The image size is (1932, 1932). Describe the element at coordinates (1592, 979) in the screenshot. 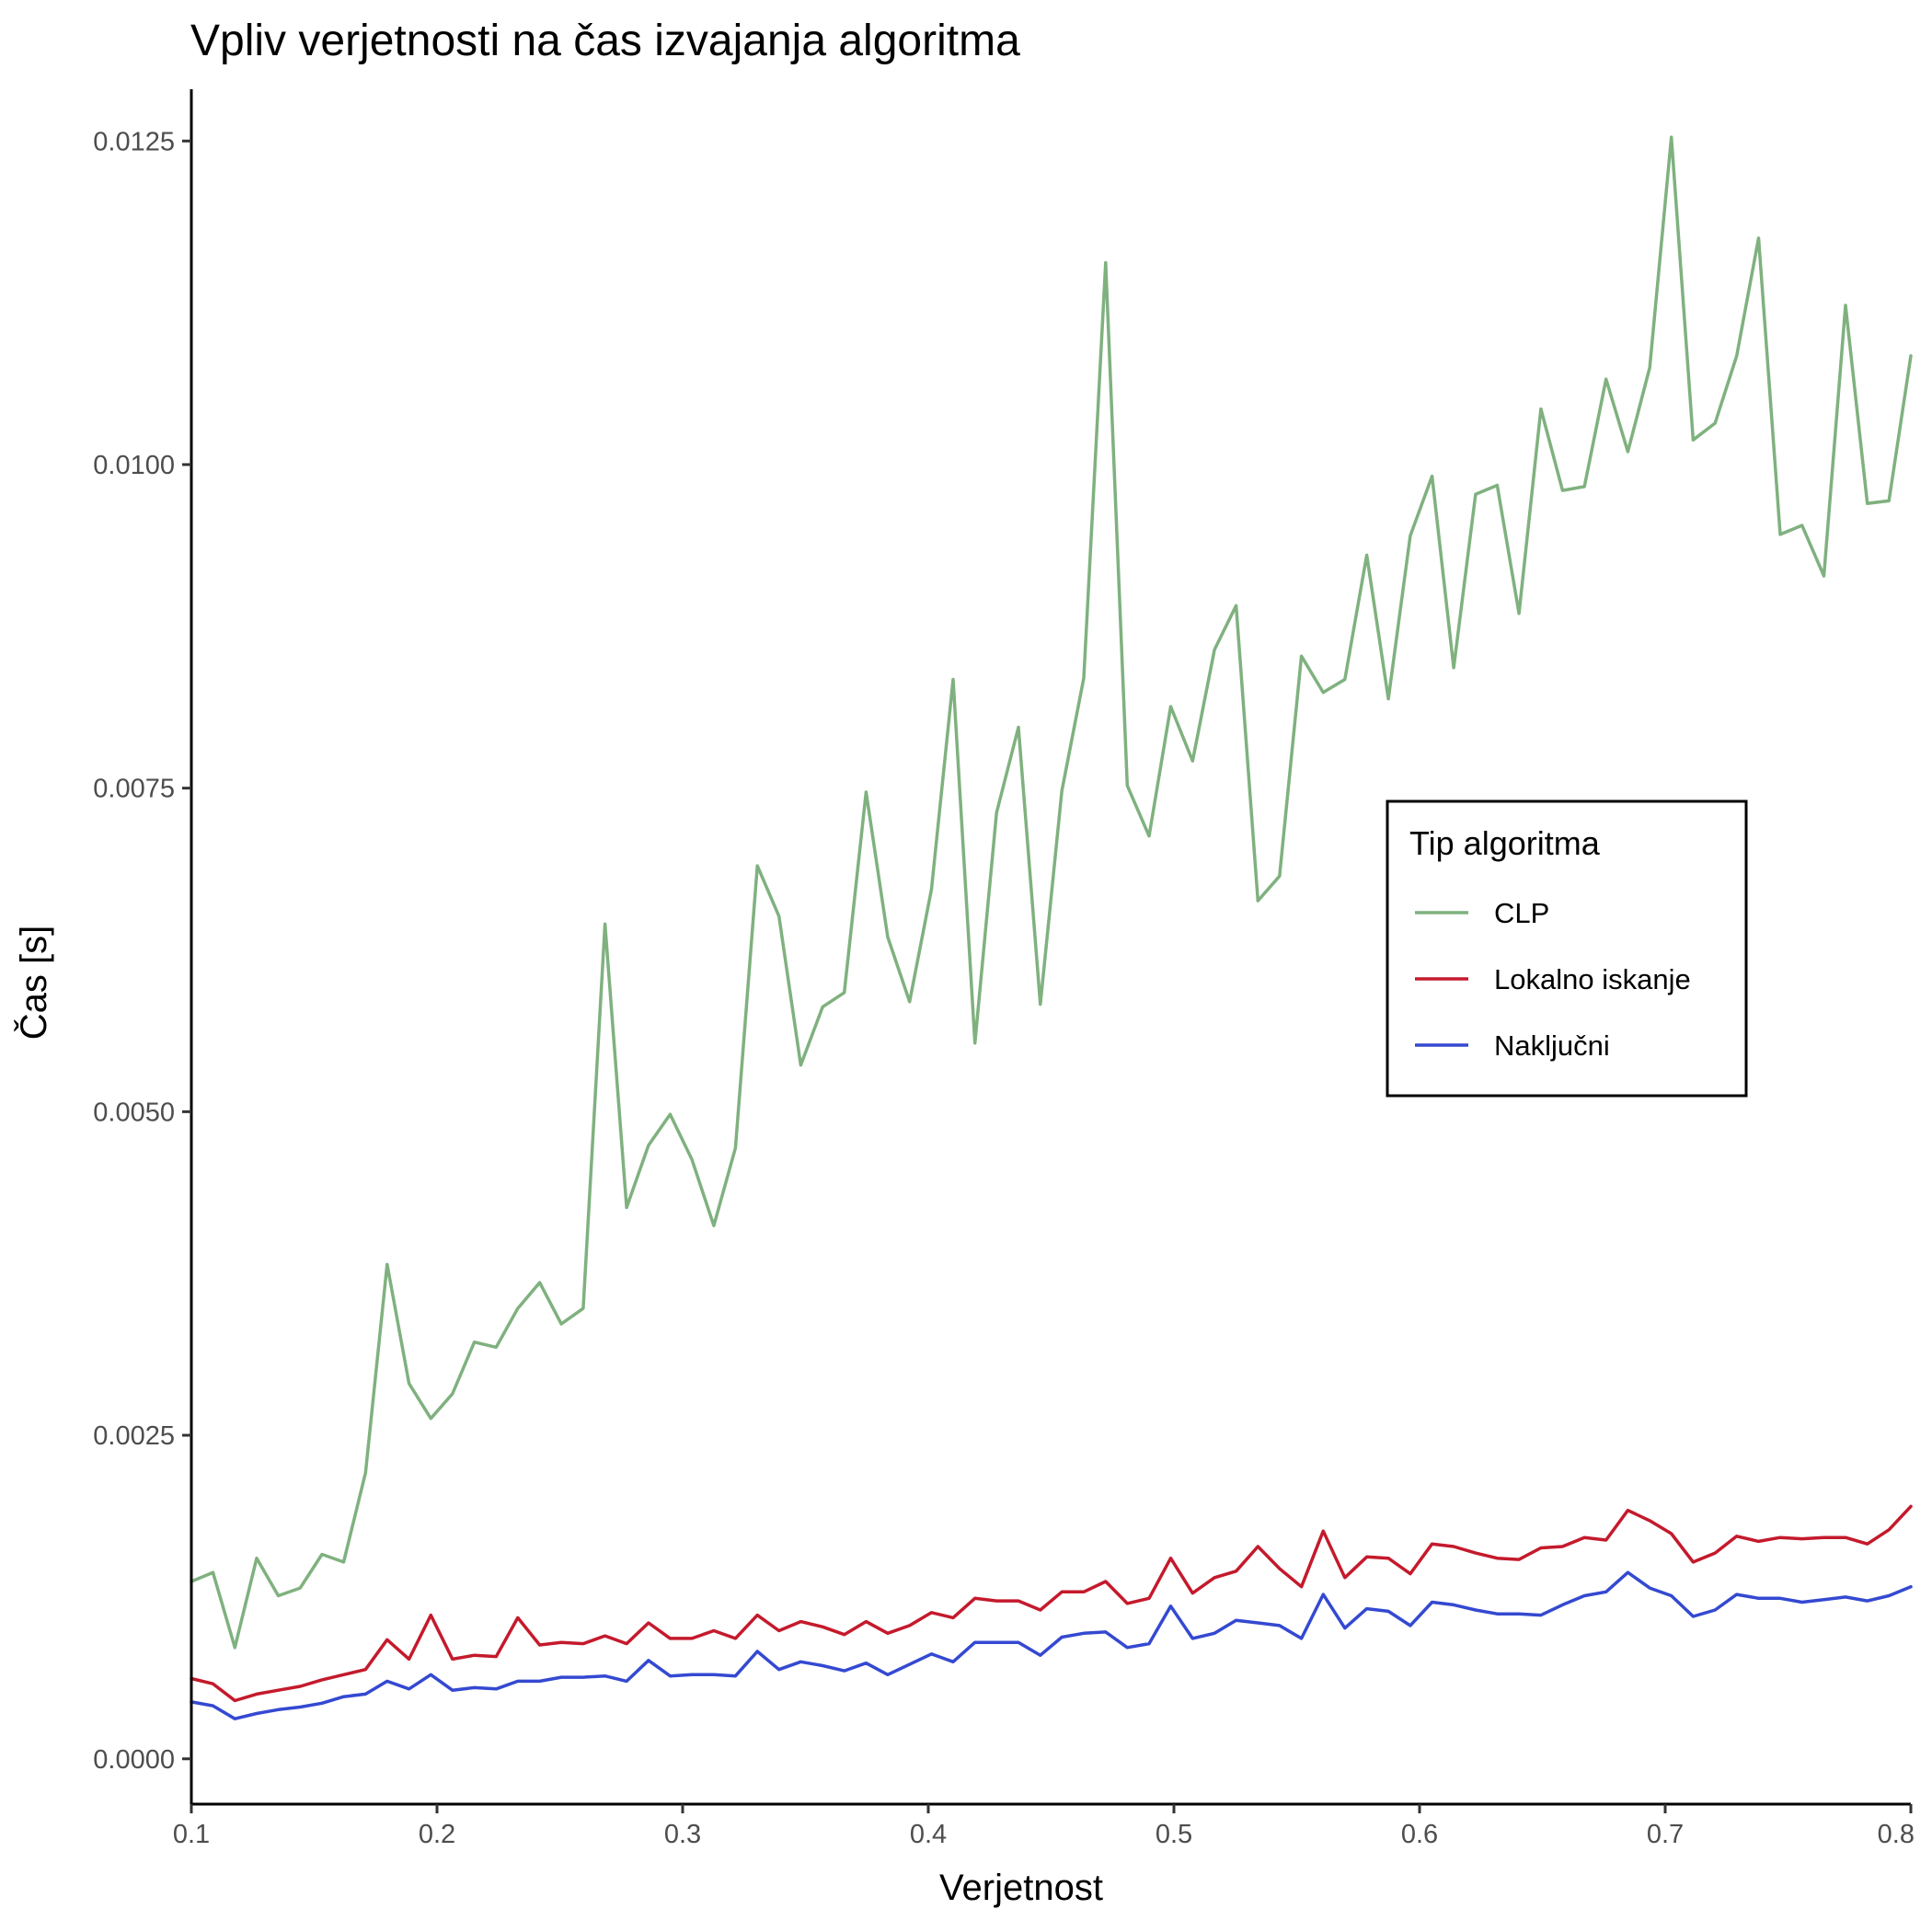

I see `legend-label-lokalno-iskanje: Lokalno iskanje` at that location.